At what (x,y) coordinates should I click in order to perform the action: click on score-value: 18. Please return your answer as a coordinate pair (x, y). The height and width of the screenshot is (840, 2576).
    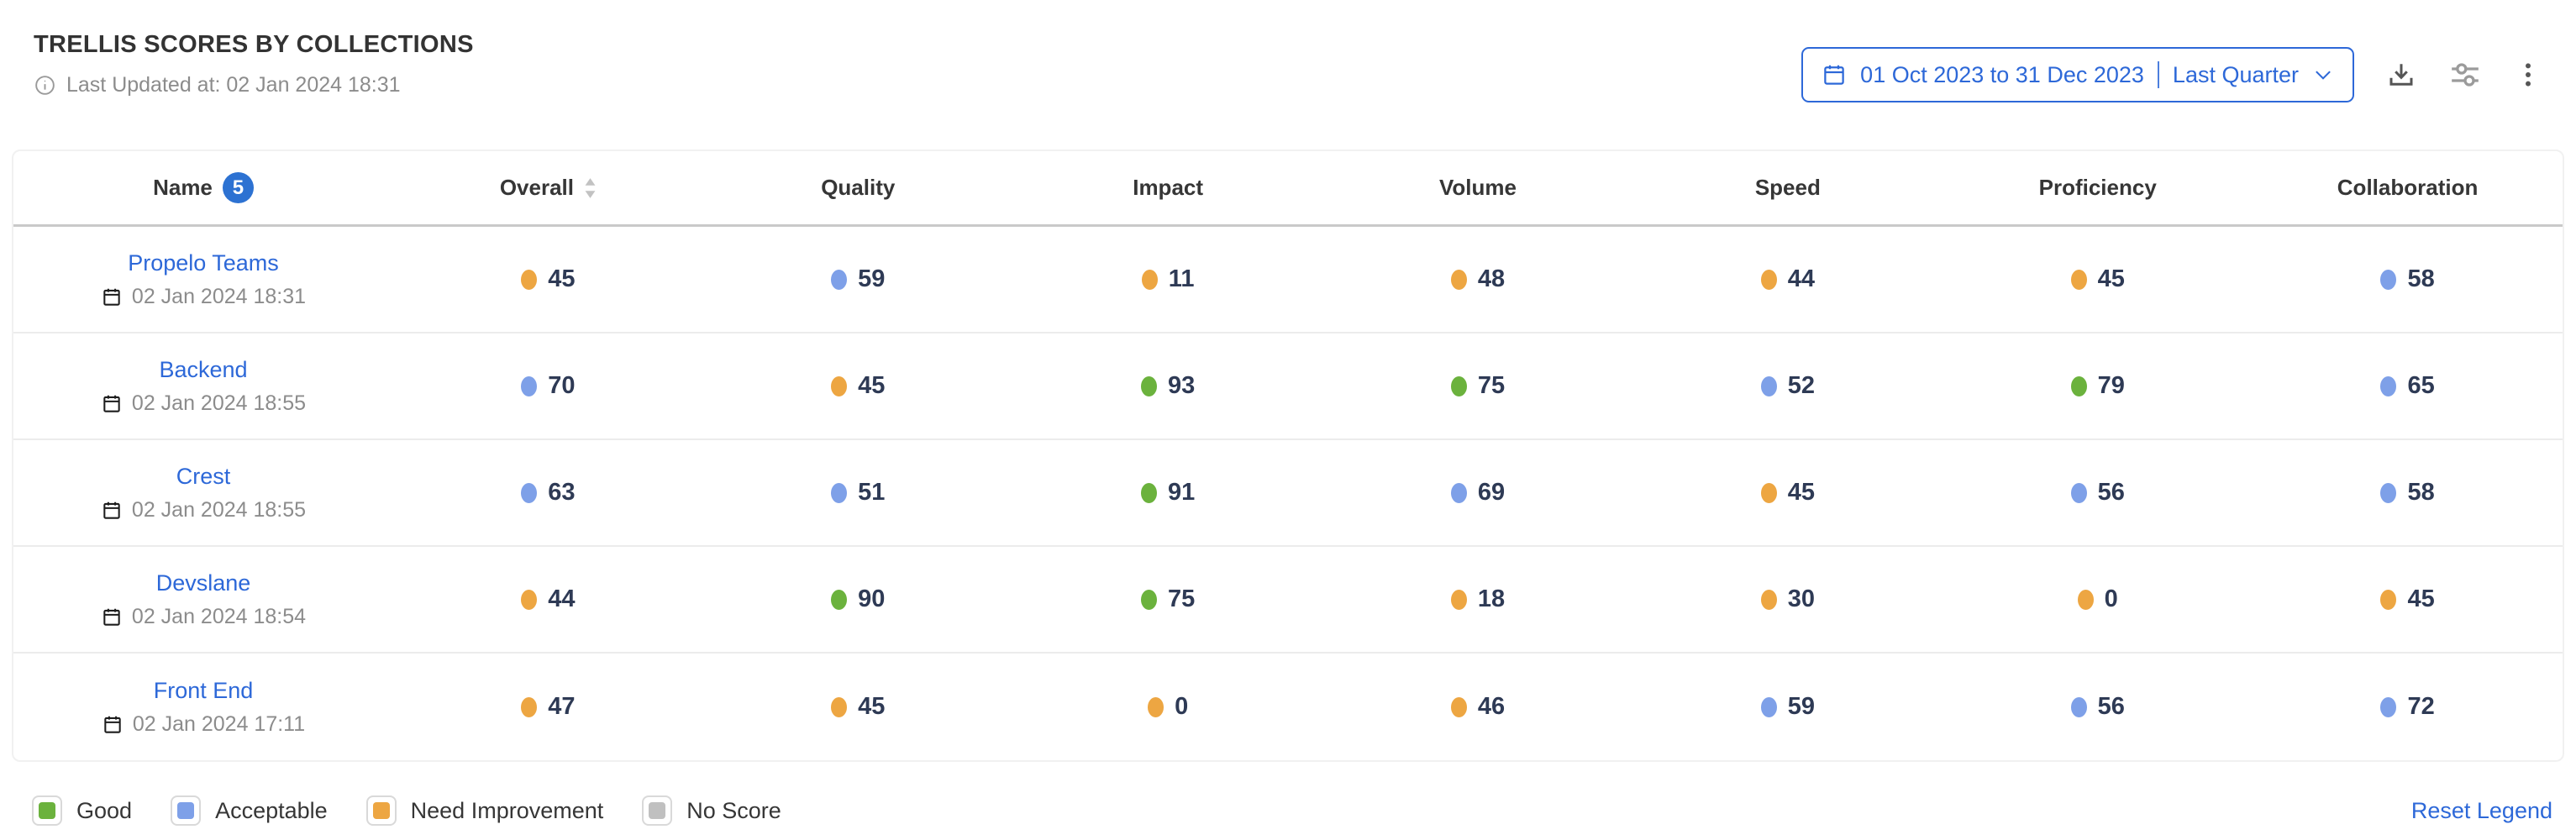
    Looking at the image, I should click on (1491, 598).